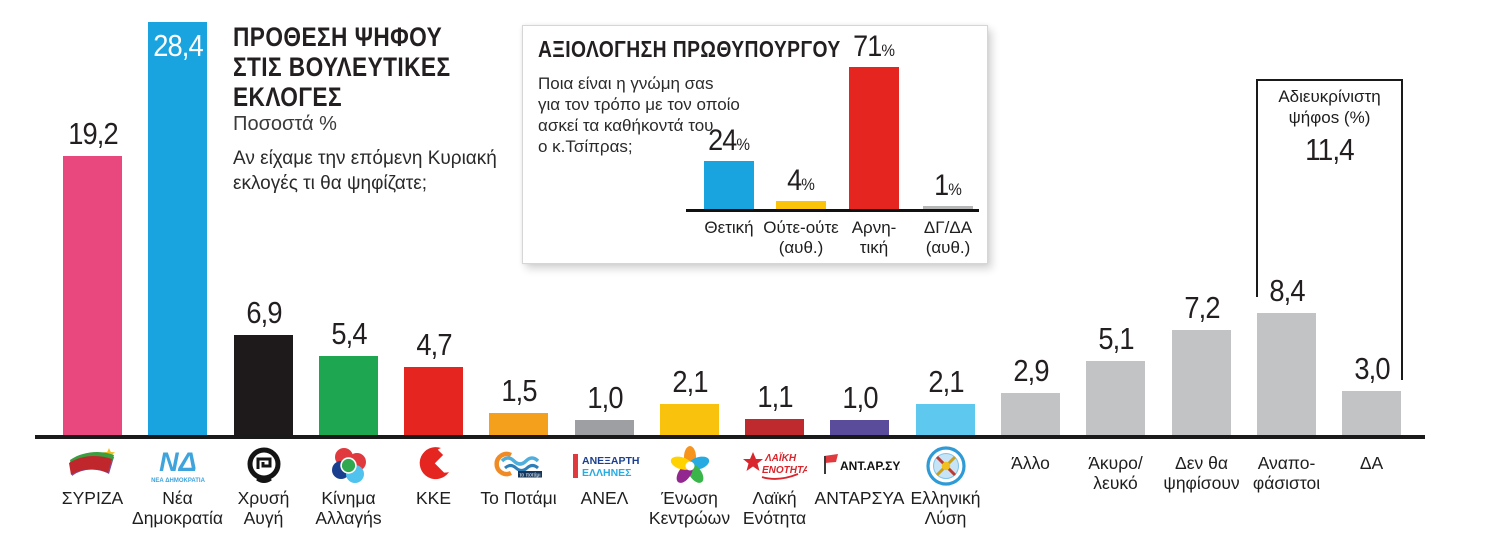  What do you see at coordinates (859, 397) in the screenshot?
I see `bar-value-antarsya: 1,0` at bounding box center [859, 397].